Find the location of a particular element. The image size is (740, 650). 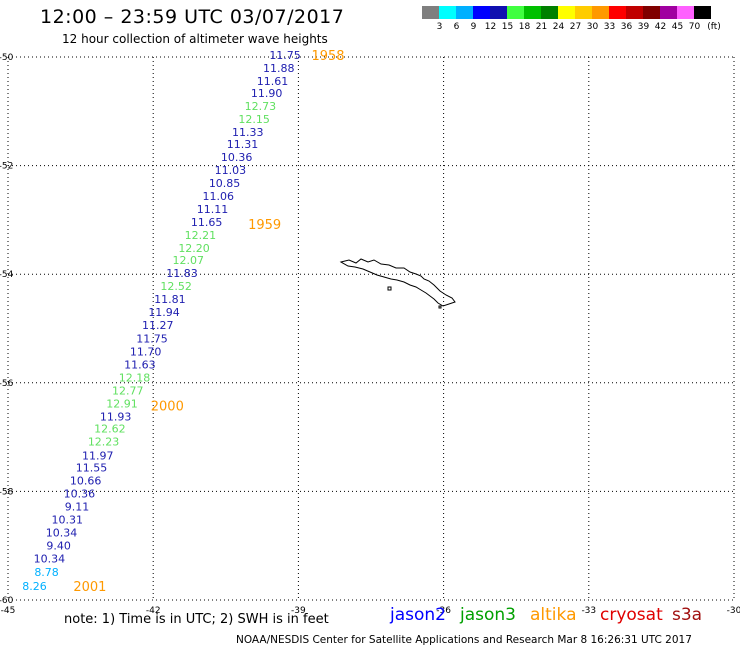

satellite-jason3: jason3 is located at coordinates (488, 615).